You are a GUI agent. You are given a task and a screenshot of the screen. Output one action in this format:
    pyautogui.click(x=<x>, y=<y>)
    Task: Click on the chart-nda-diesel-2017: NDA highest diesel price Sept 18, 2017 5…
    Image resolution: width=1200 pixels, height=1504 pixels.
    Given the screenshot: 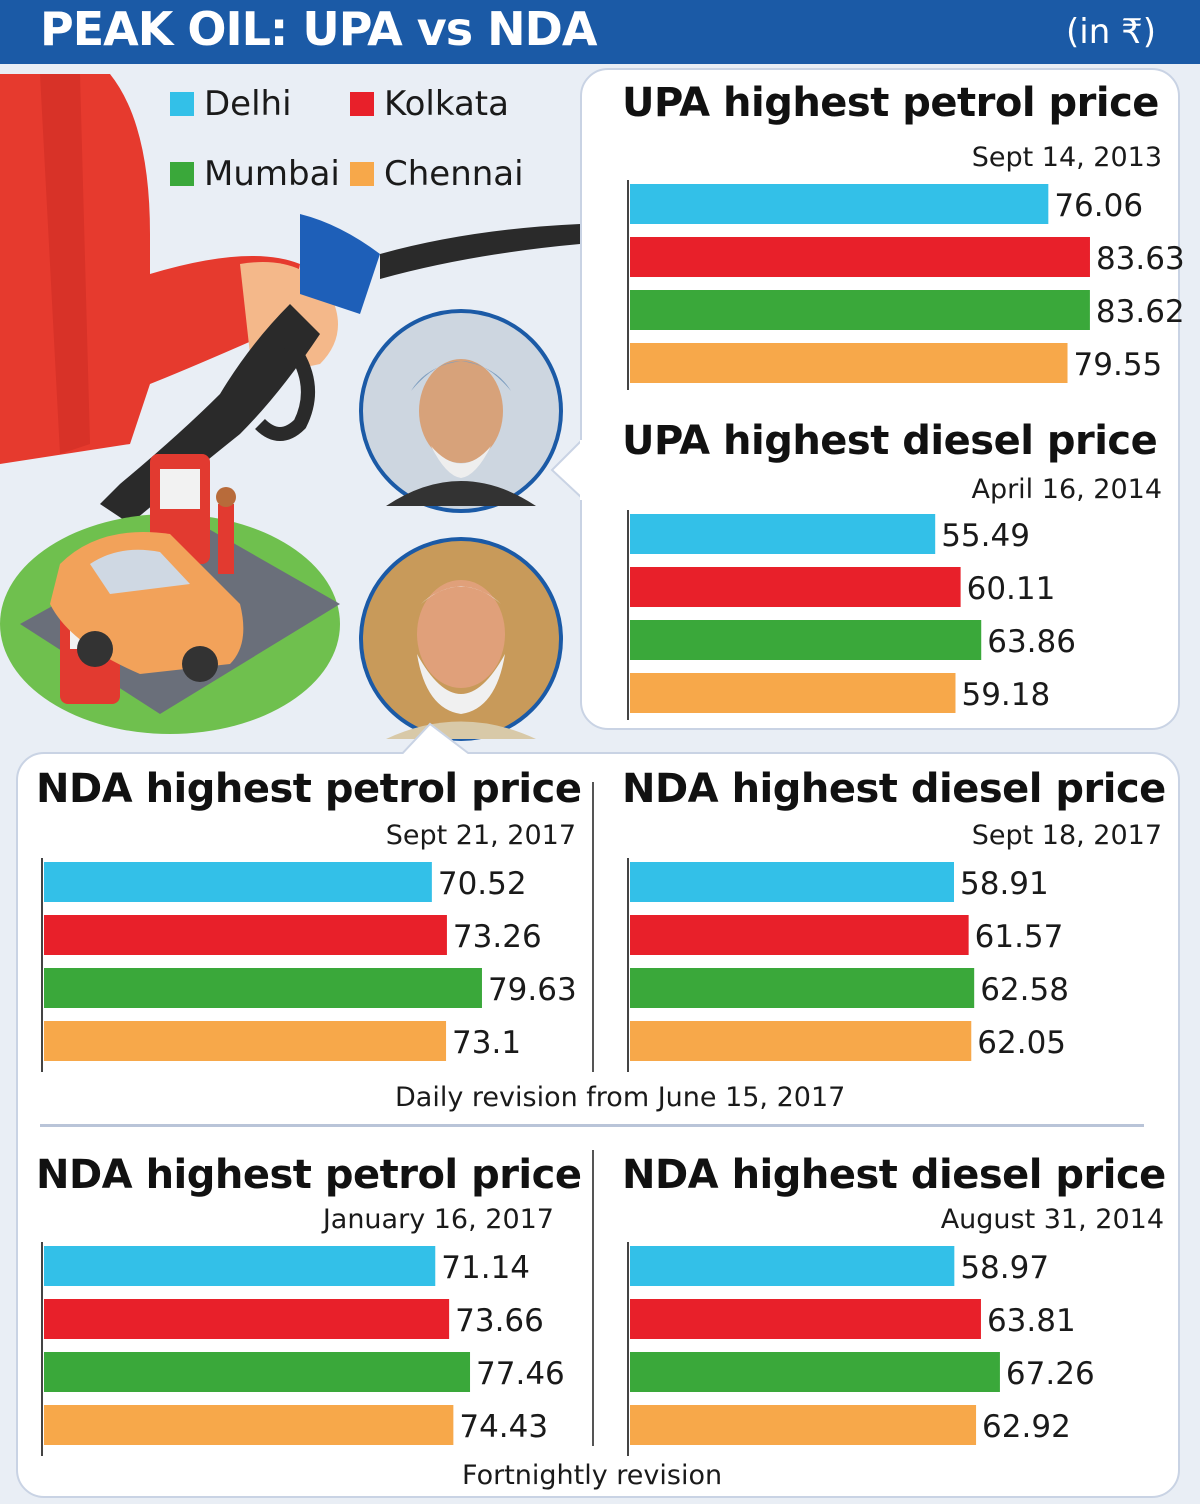 What is the action you would take?
    pyautogui.click(x=894, y=921)
    